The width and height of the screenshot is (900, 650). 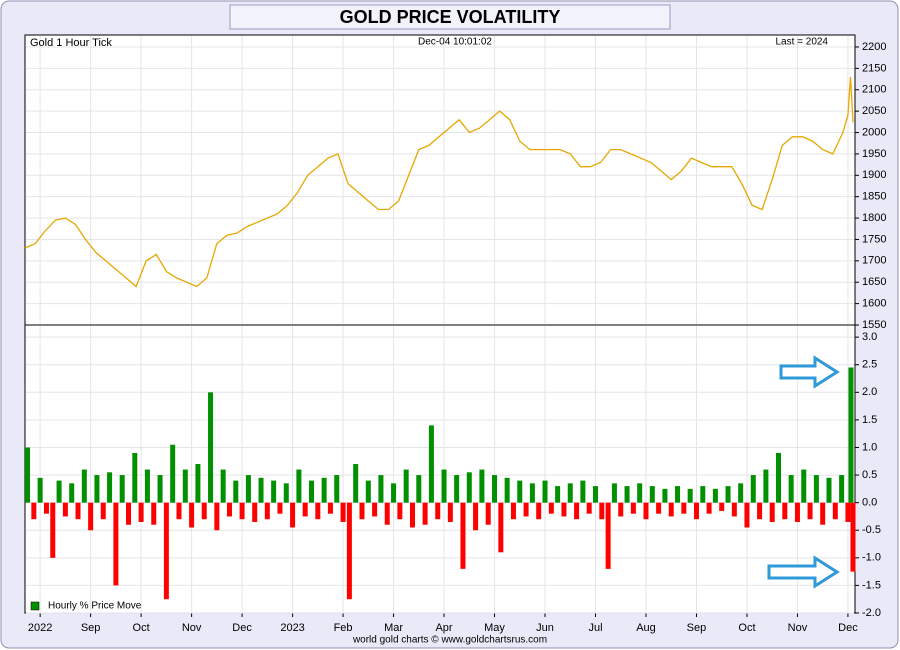 What do you see at coordinates (871, 558) in the screenshot?
I see `y-tick-label: -1.0` at bounding box center [871, 558].